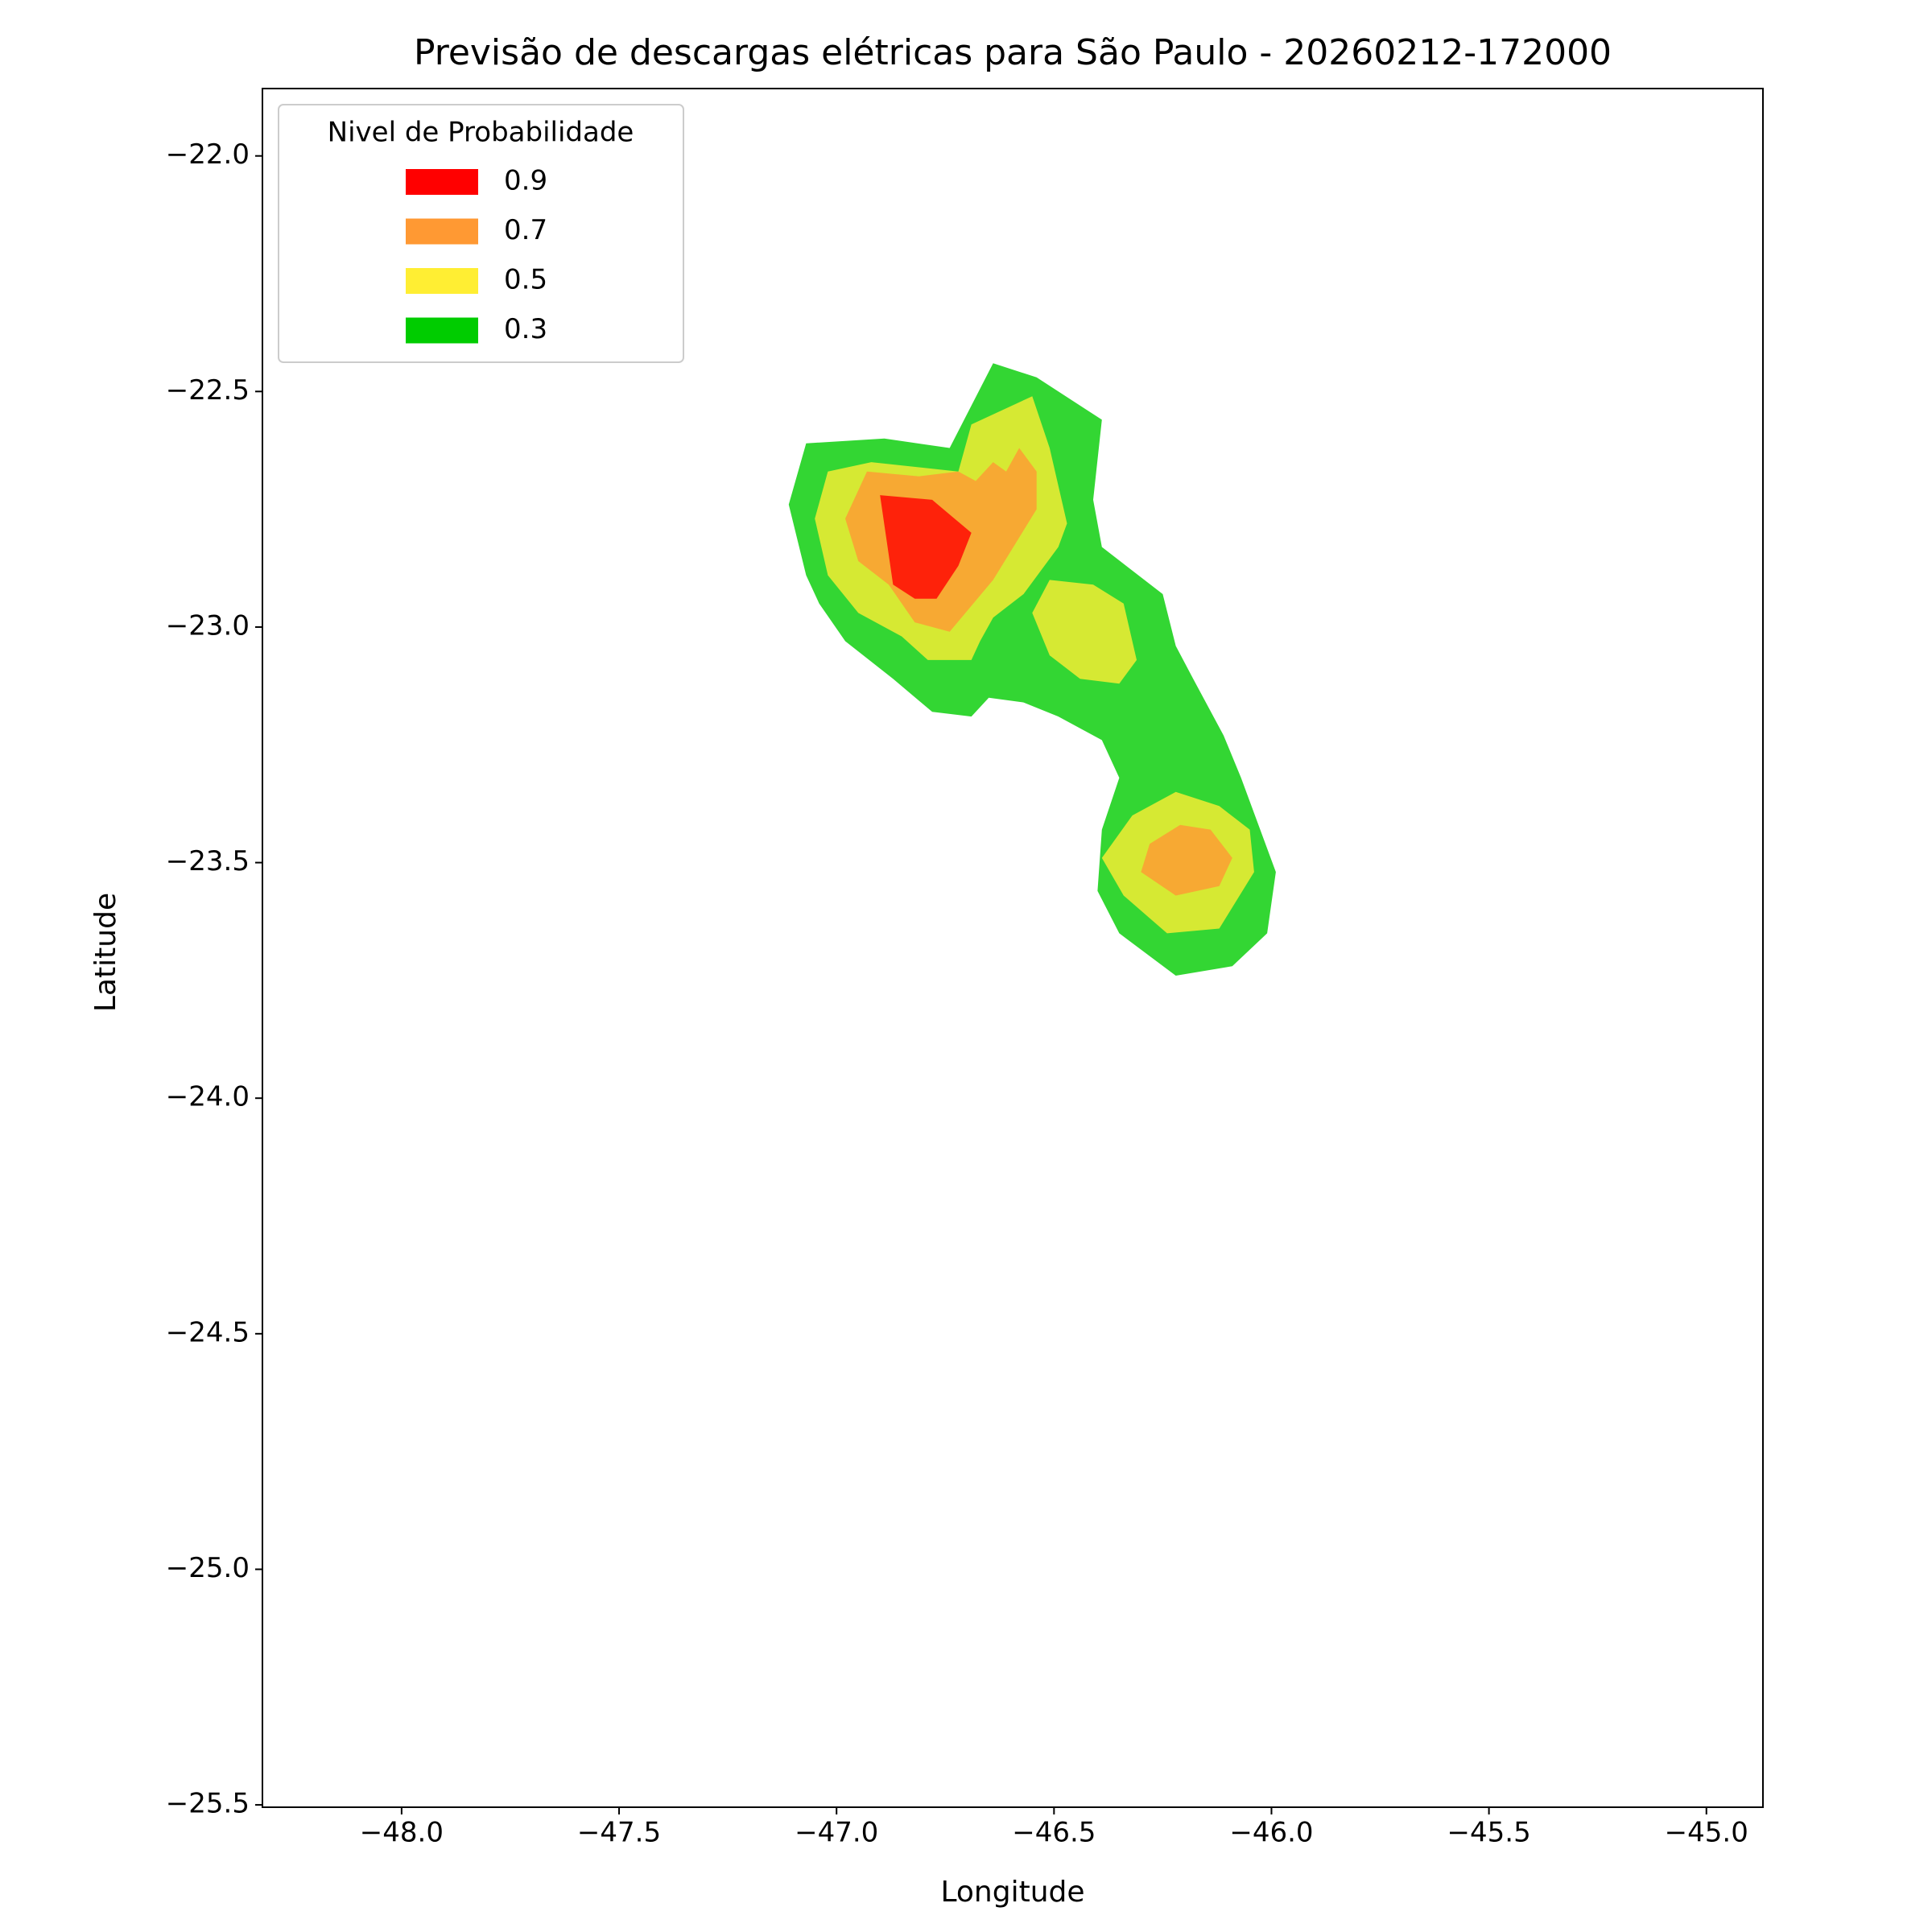 Image resolution: width=1932 pixels, height=1932 pixels. What do you see at coordinates (208, 861) in the screenshot?
I see `y-tick-label: −23.5` at bounding box center [208, 861].